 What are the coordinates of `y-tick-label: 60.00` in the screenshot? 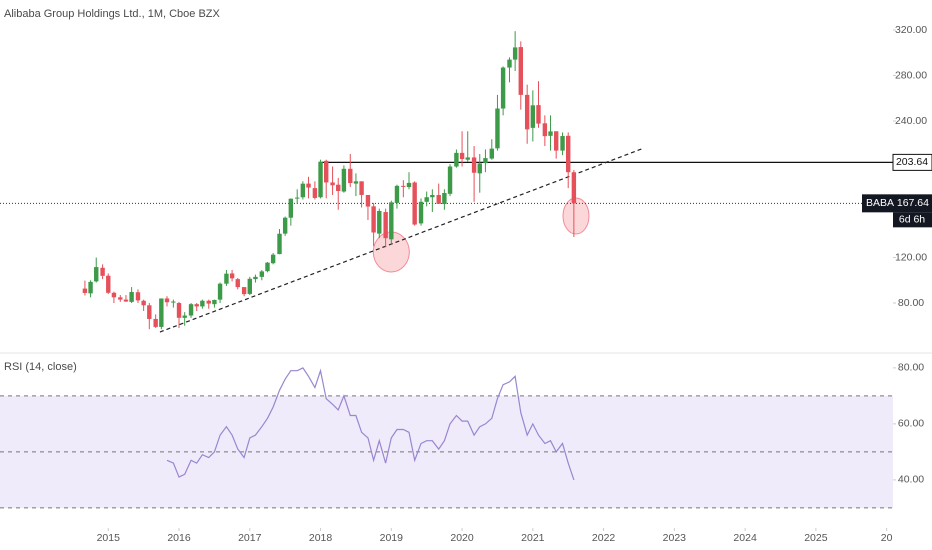 It's located at (911, 424).